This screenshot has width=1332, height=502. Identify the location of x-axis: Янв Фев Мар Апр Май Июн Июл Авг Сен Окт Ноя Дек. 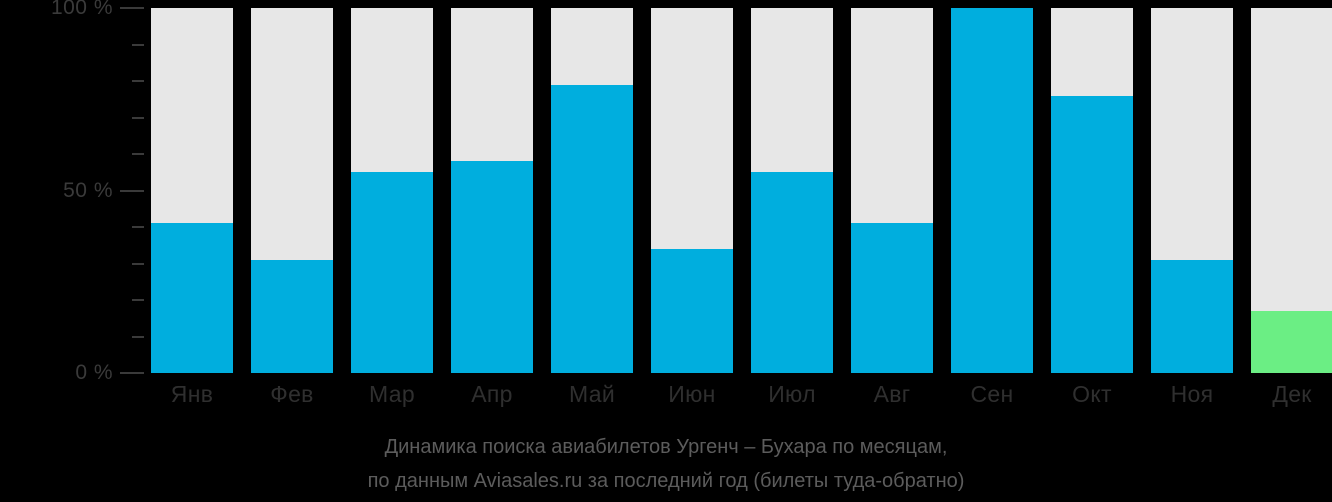
(741, 398).